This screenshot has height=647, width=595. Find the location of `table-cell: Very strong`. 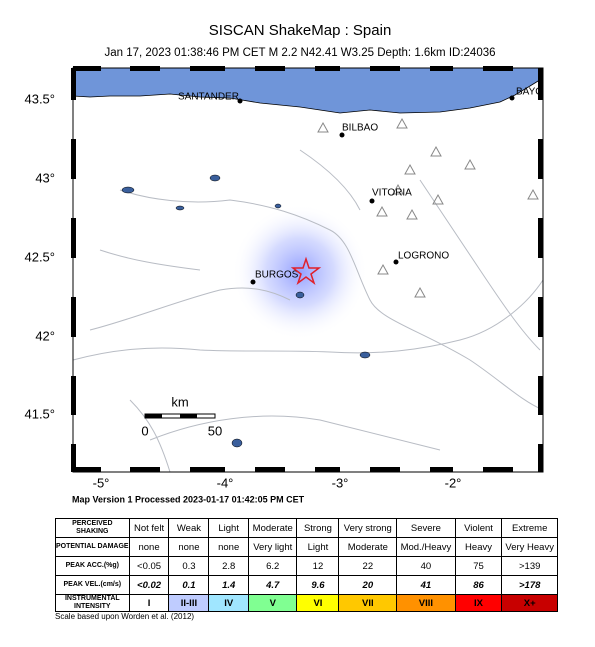

table-cell: Very strong is located at coordinates (368, 528).